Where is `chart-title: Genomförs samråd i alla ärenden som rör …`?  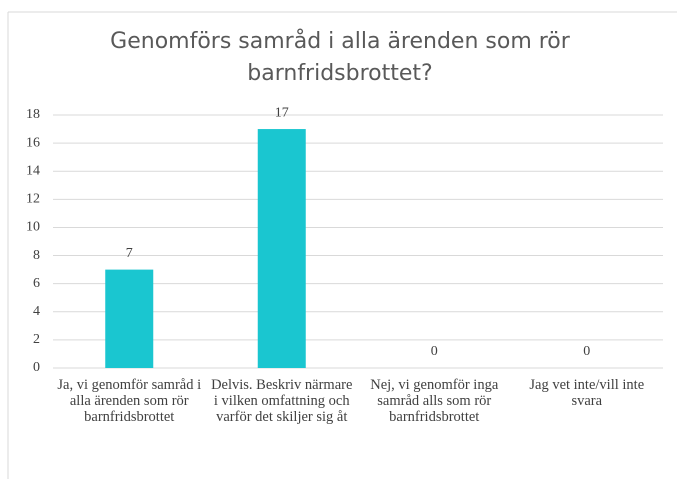
chart-title: Genomförs samråd i alla ärenden som rör … is located at coordinates (340, 57).